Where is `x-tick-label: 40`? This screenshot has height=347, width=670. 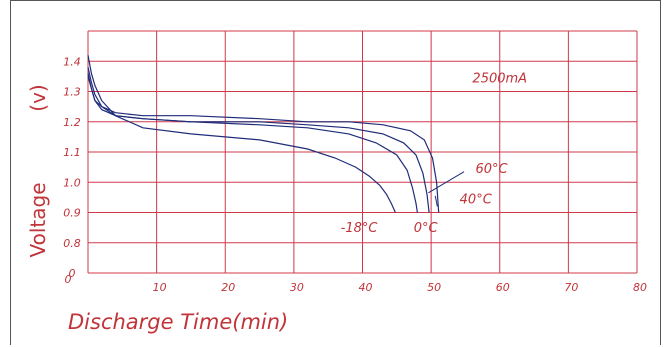 x-tick-label: 40 is located at coordinates (366, 287).